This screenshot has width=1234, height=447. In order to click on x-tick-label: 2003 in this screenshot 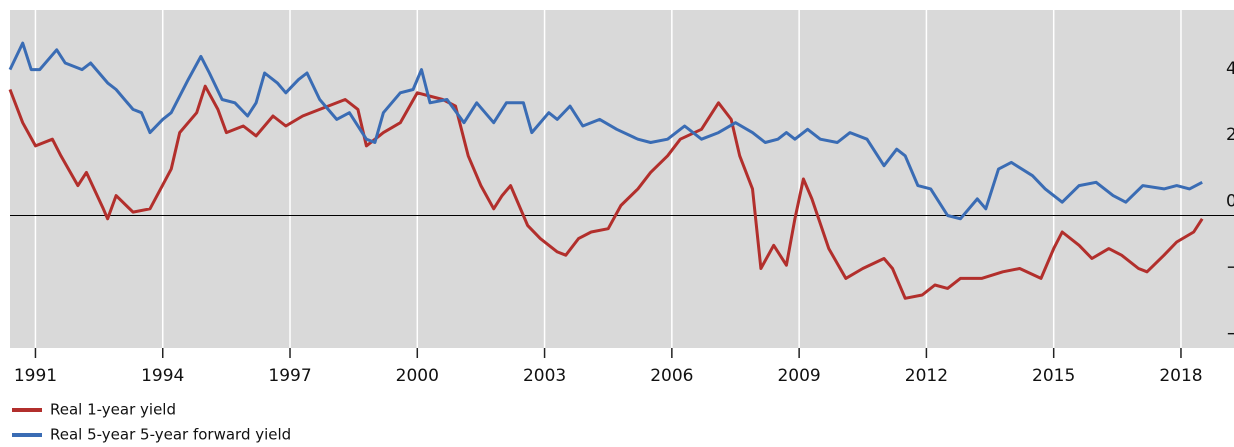, I will do `click(544, 376)`.